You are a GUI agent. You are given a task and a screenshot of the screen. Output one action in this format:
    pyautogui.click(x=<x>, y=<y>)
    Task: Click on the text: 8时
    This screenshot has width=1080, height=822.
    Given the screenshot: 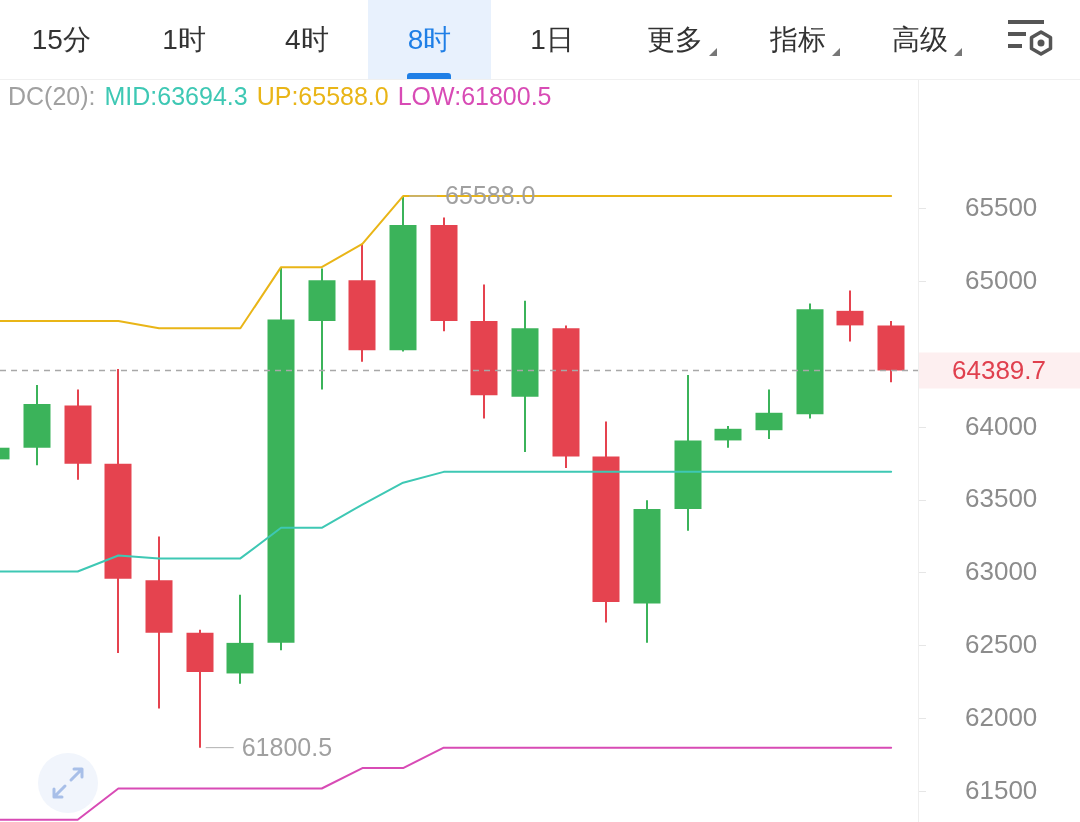 What is the action you would take?
    pyautogui.click(x=429, y=39)
    